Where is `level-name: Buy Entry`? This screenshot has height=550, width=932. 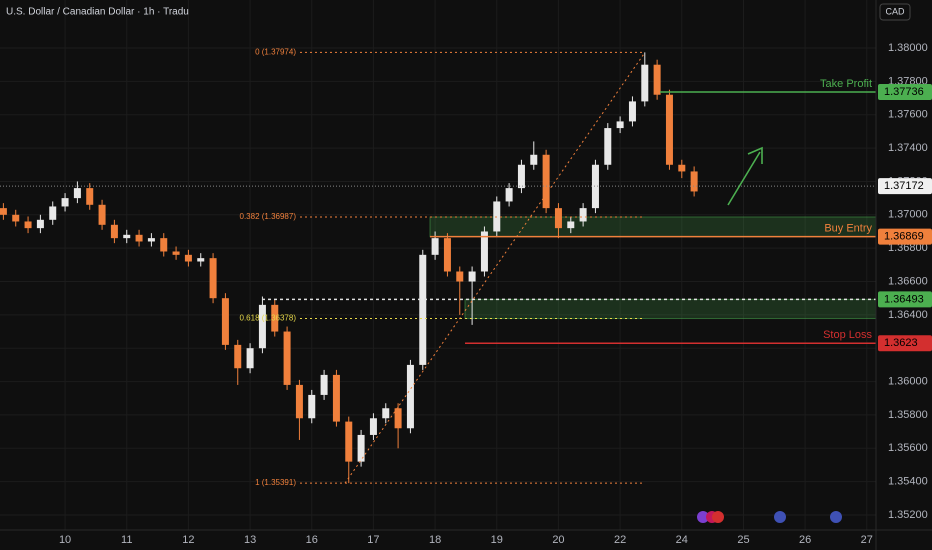 level-name: Buy Entry is located at coordinates (848, 229).